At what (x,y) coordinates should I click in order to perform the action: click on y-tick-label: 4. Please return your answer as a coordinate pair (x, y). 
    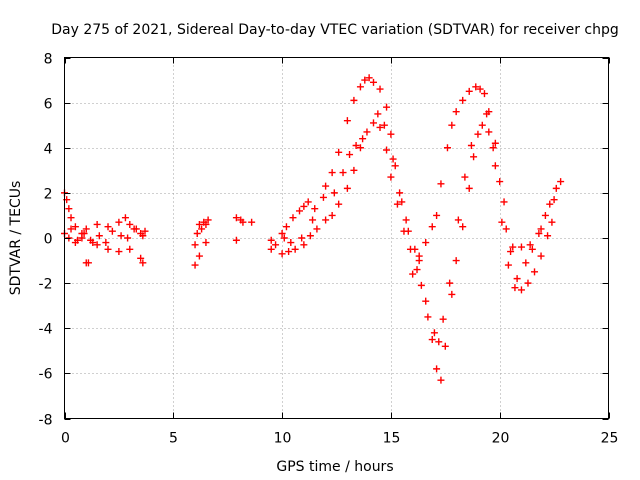
    Looking at the image, I should click on (48, 150).